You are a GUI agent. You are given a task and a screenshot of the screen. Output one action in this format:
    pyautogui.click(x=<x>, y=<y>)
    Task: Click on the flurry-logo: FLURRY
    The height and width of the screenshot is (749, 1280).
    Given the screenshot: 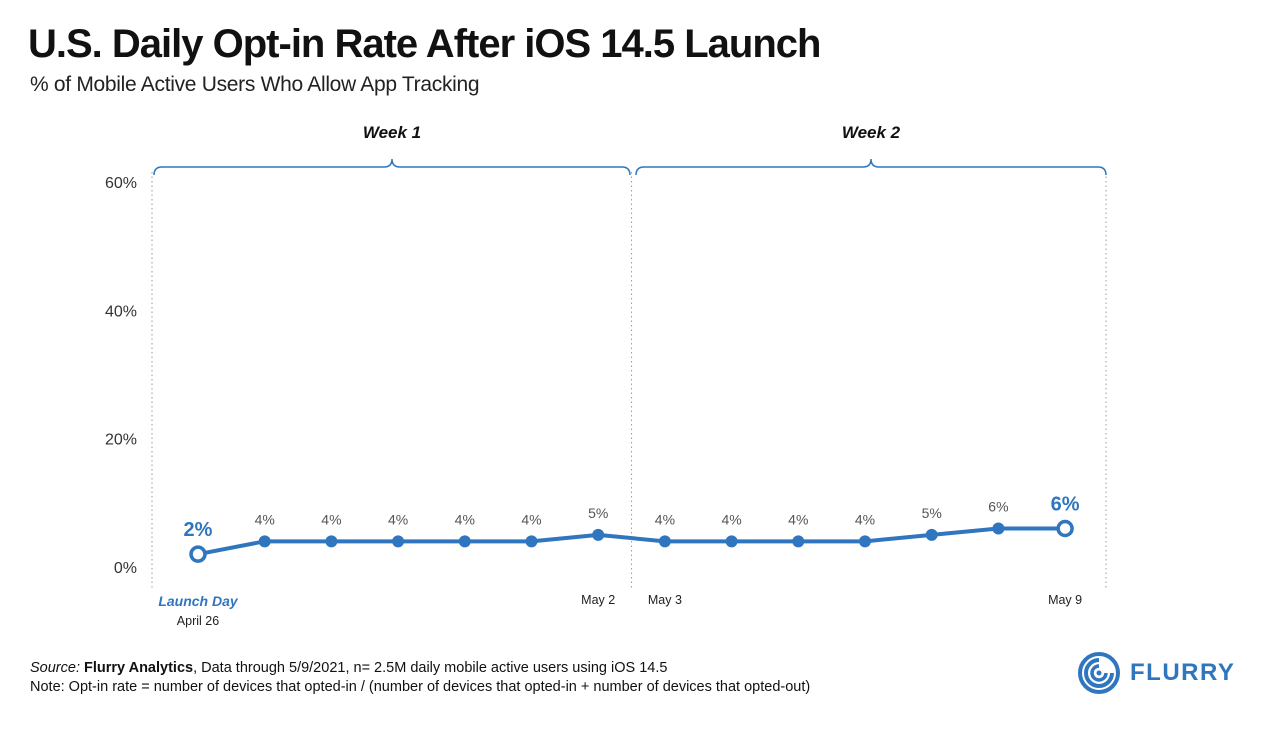 What is the action you would take?
    pyautogui.click(x=1158, y=673)
    